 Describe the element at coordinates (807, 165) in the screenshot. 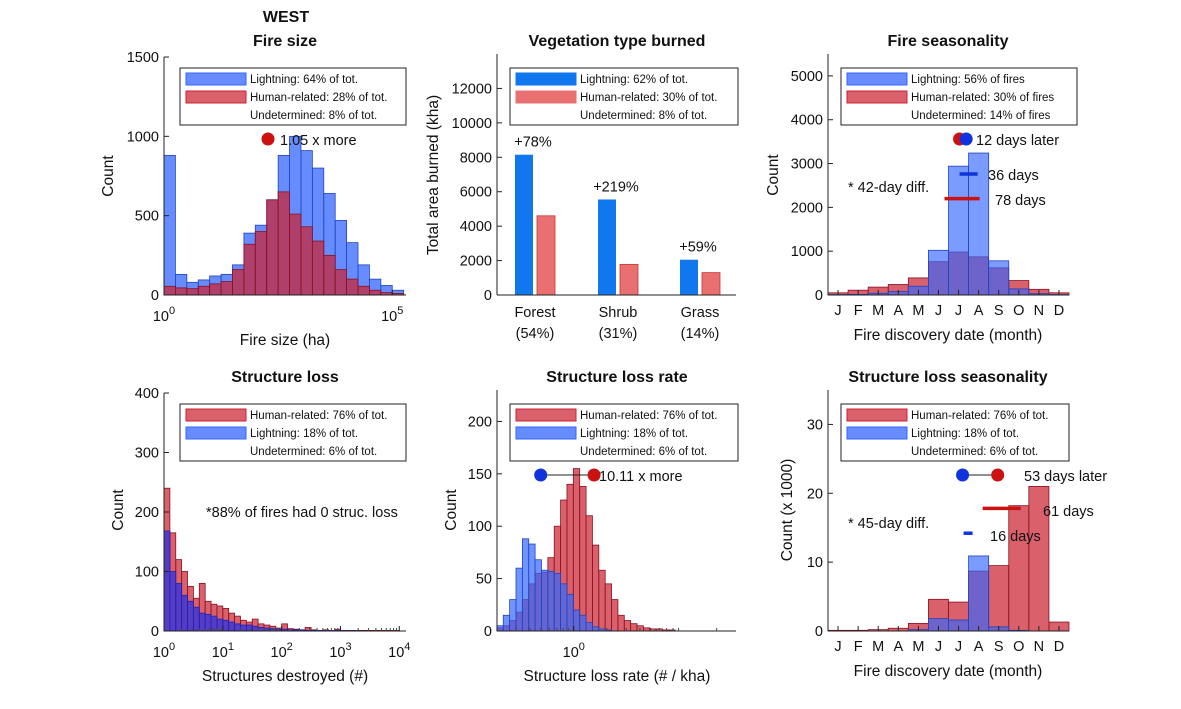

I see `y-tick-label: 3000` at that location.